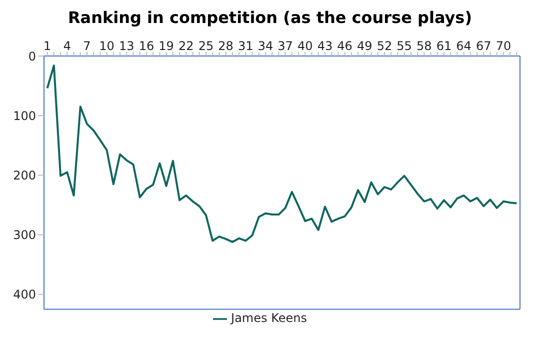 The height and width of the screenshot is (337, 540). I want to click on x-tick-label: 13, so click(126, 46).